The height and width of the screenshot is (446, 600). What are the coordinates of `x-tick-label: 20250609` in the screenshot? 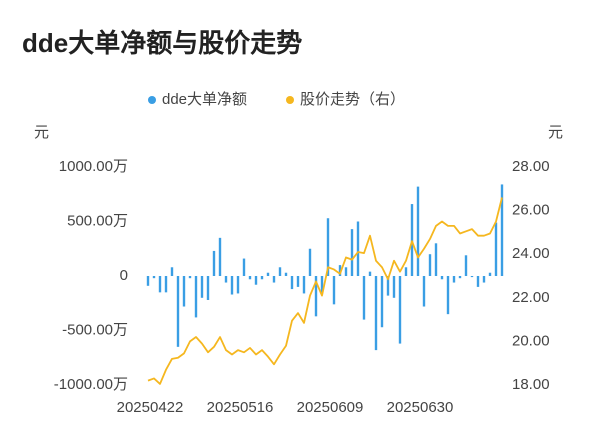 It's located at (330, 407).